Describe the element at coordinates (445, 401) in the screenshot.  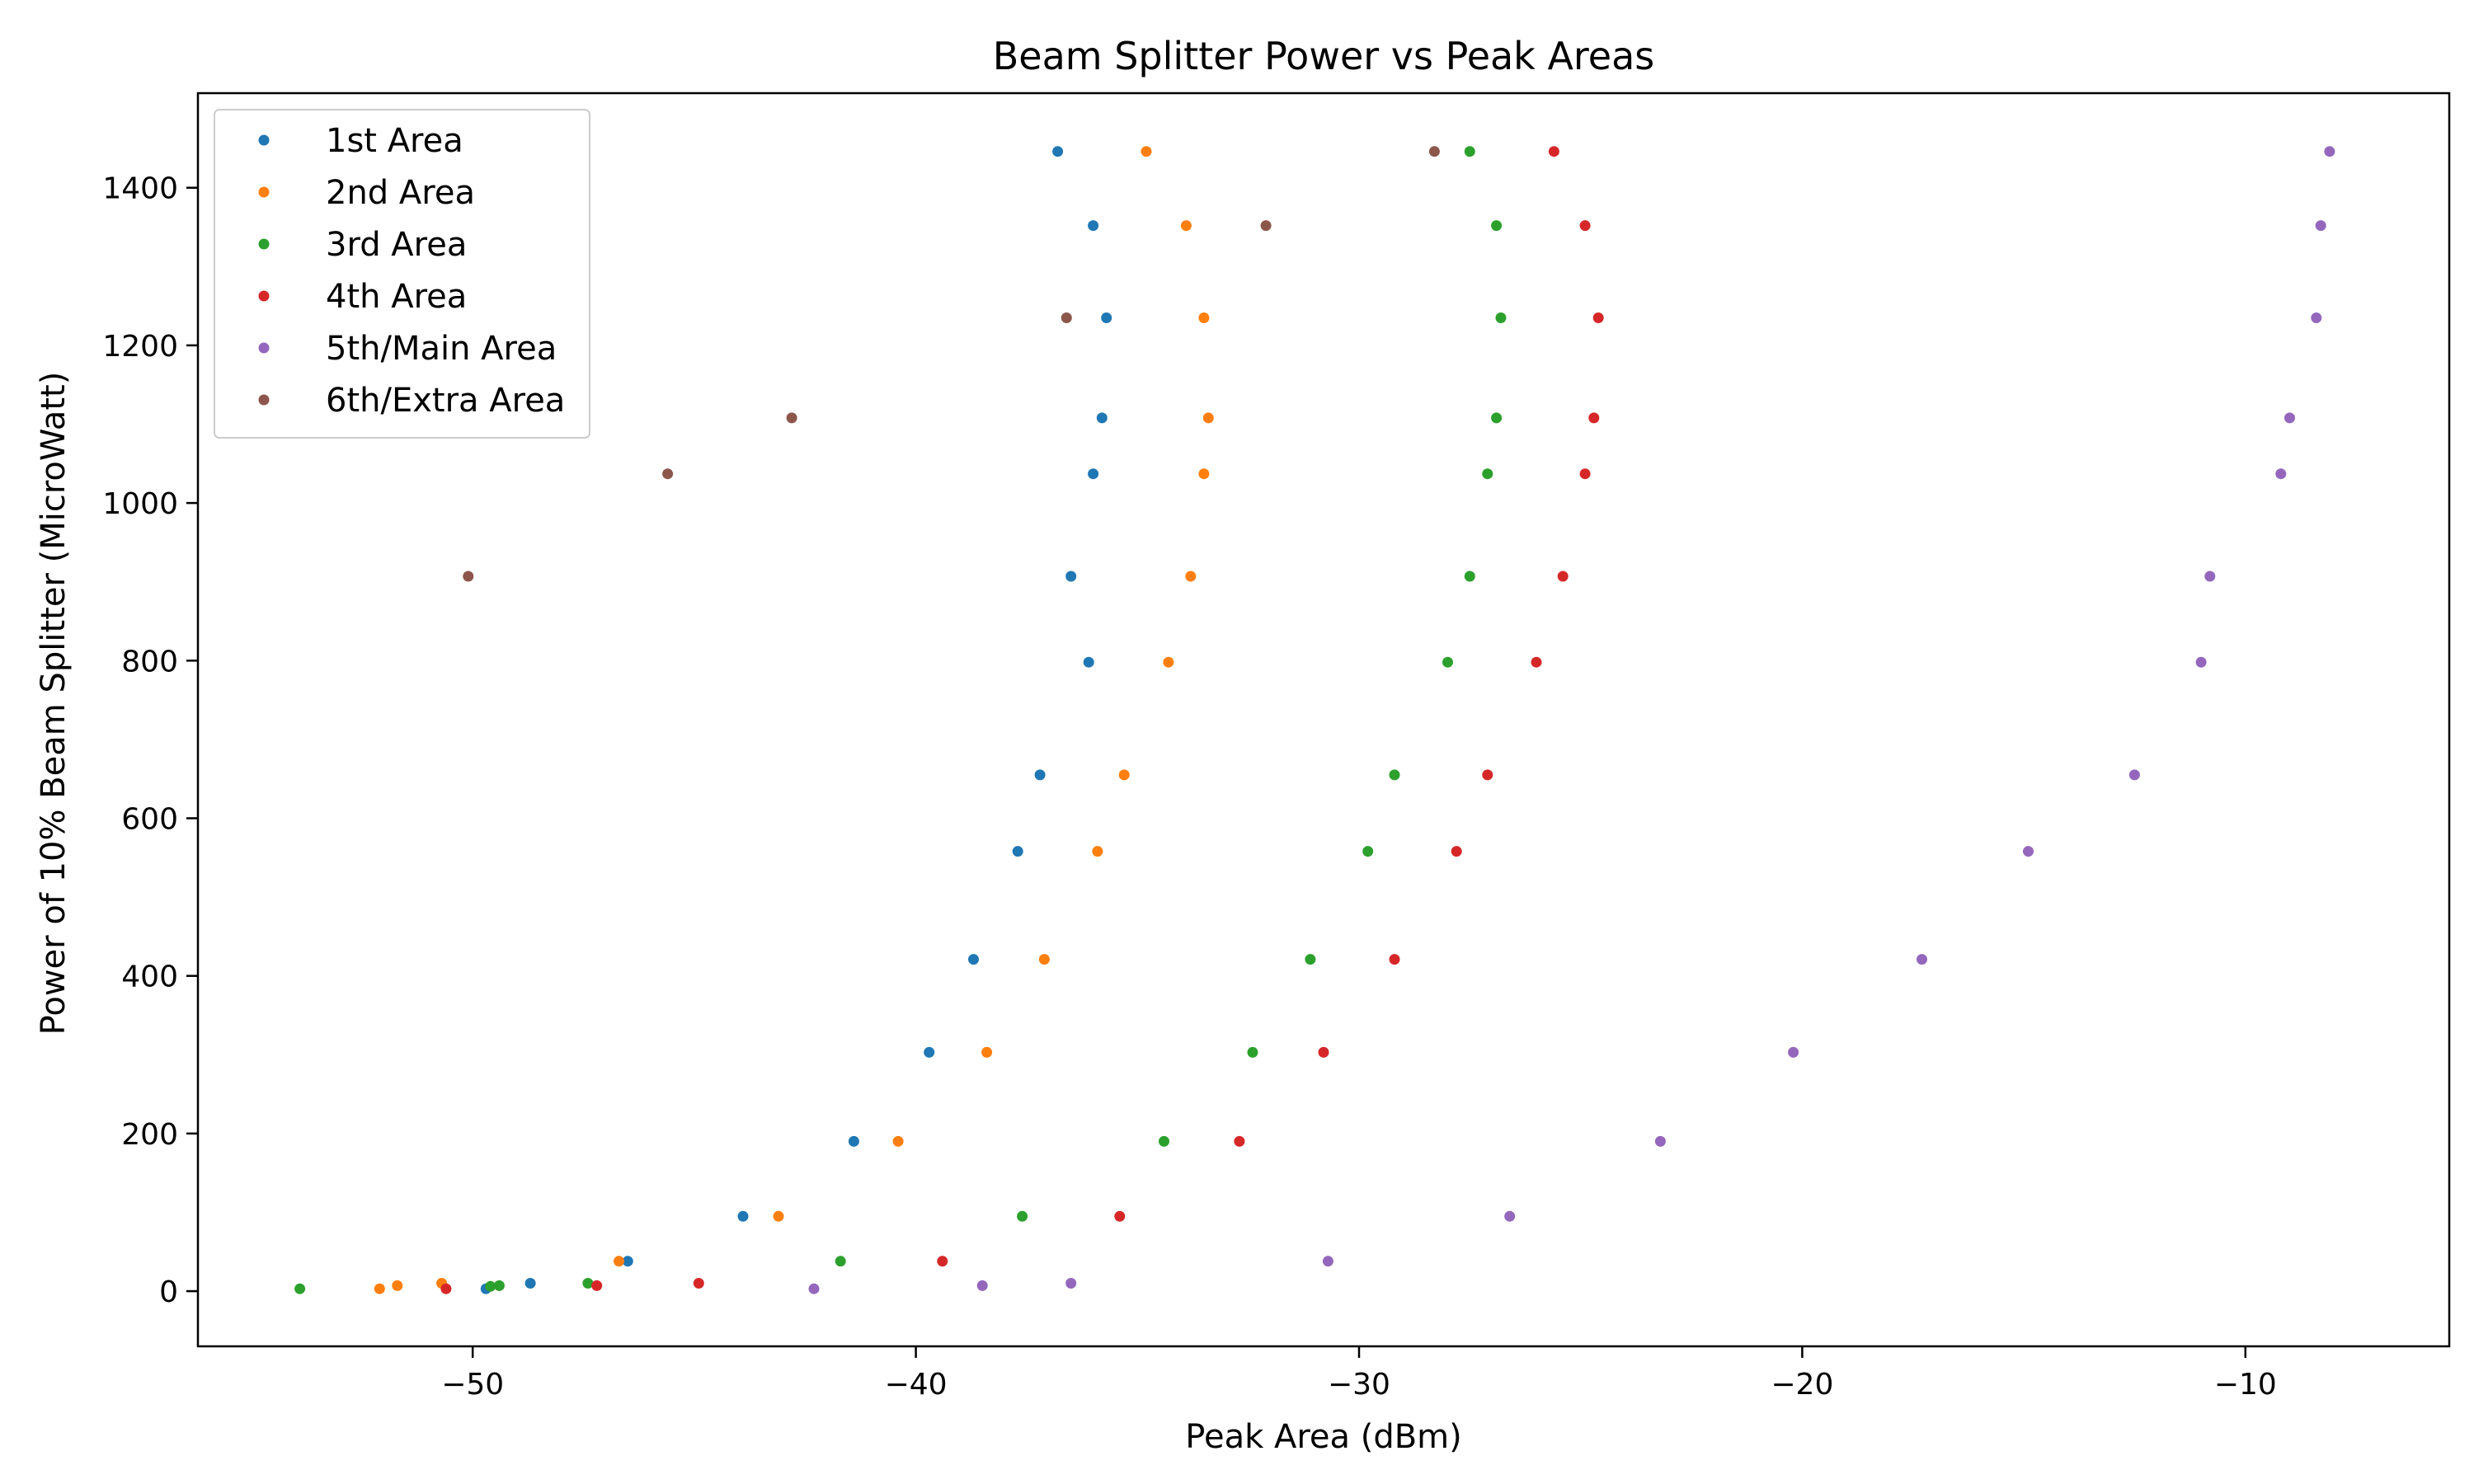
I see `legend-label: 6th/Extra Area` at that location.